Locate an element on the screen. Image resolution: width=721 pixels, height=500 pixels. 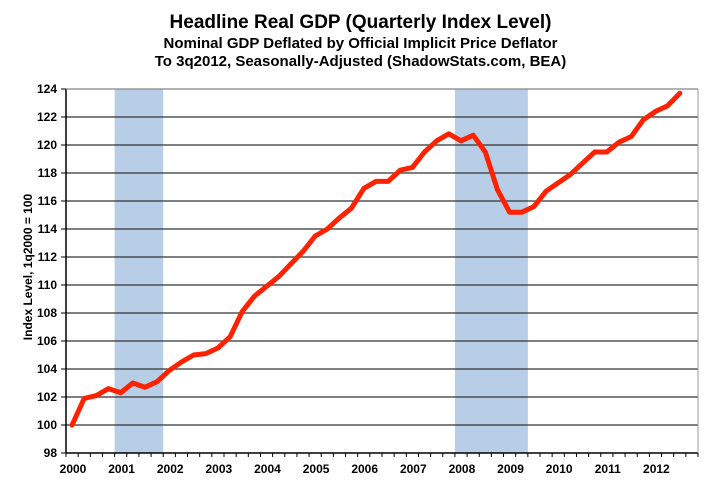
y-tick-label: 112 is located at coordinates (48, 257).